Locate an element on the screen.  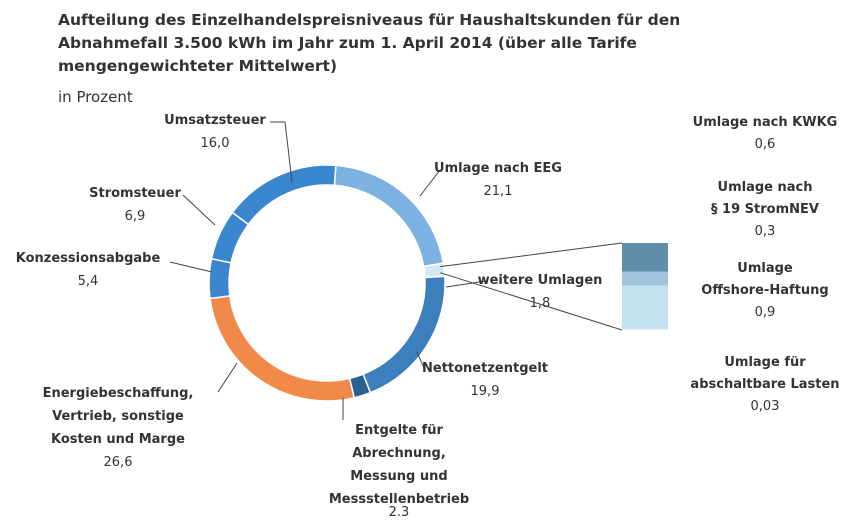
segment-value: 21,1 is located at coordinates (498, 191).